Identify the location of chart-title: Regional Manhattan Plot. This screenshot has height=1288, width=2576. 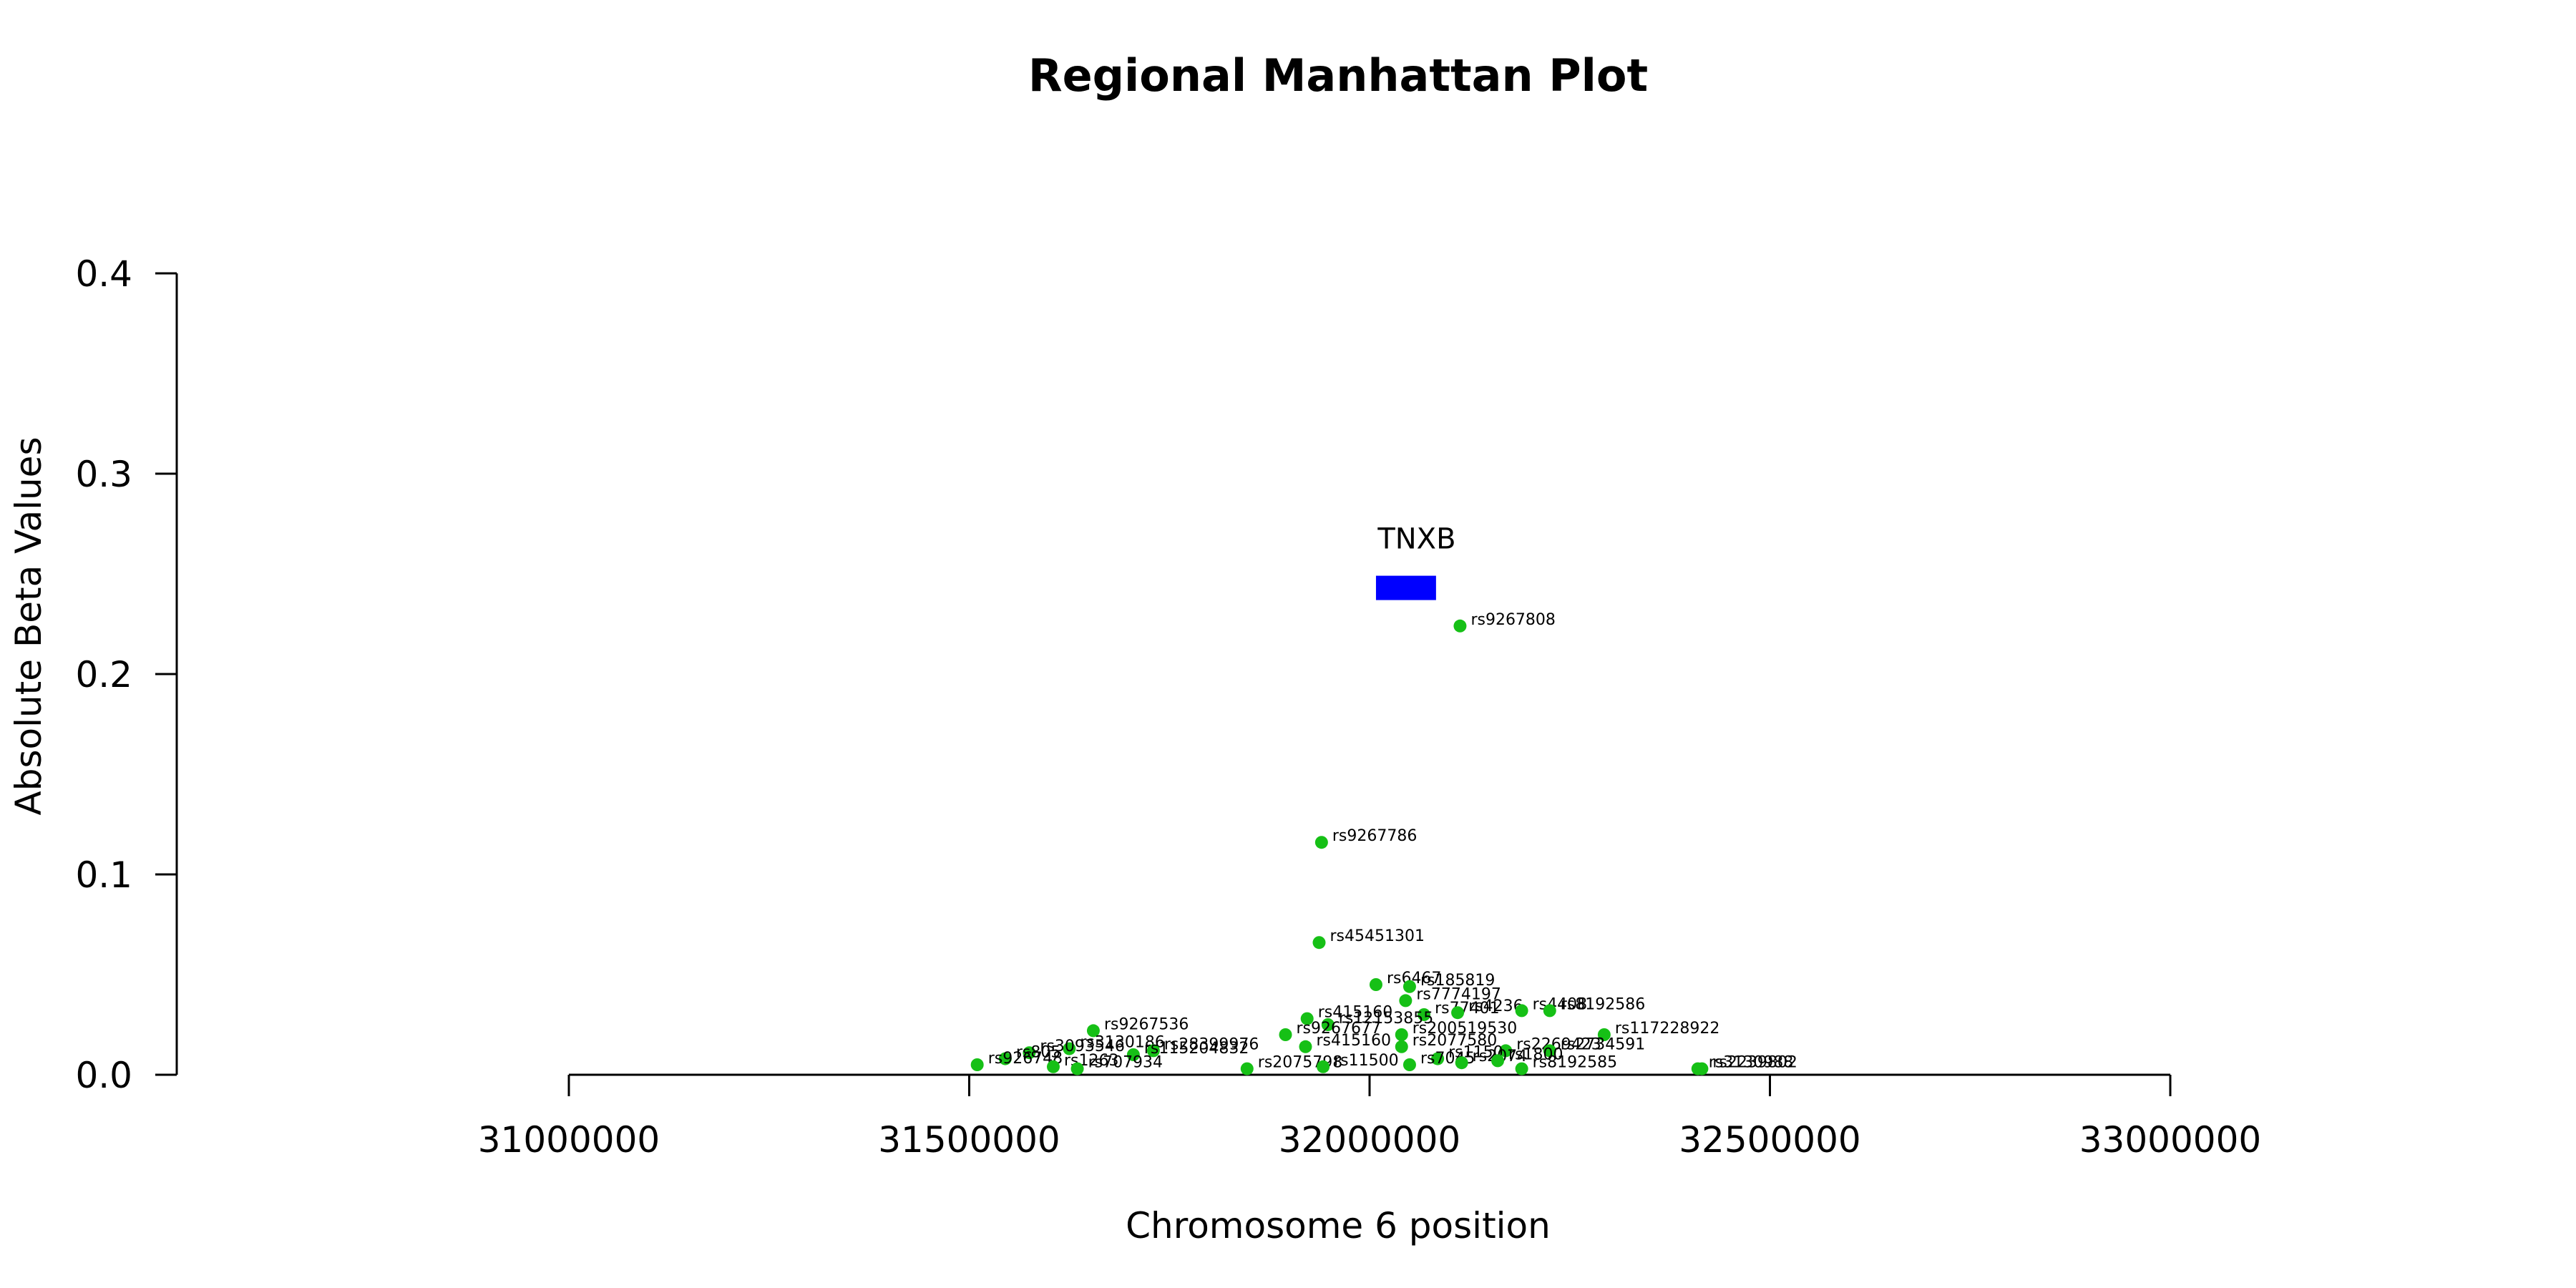
(1338, 75).